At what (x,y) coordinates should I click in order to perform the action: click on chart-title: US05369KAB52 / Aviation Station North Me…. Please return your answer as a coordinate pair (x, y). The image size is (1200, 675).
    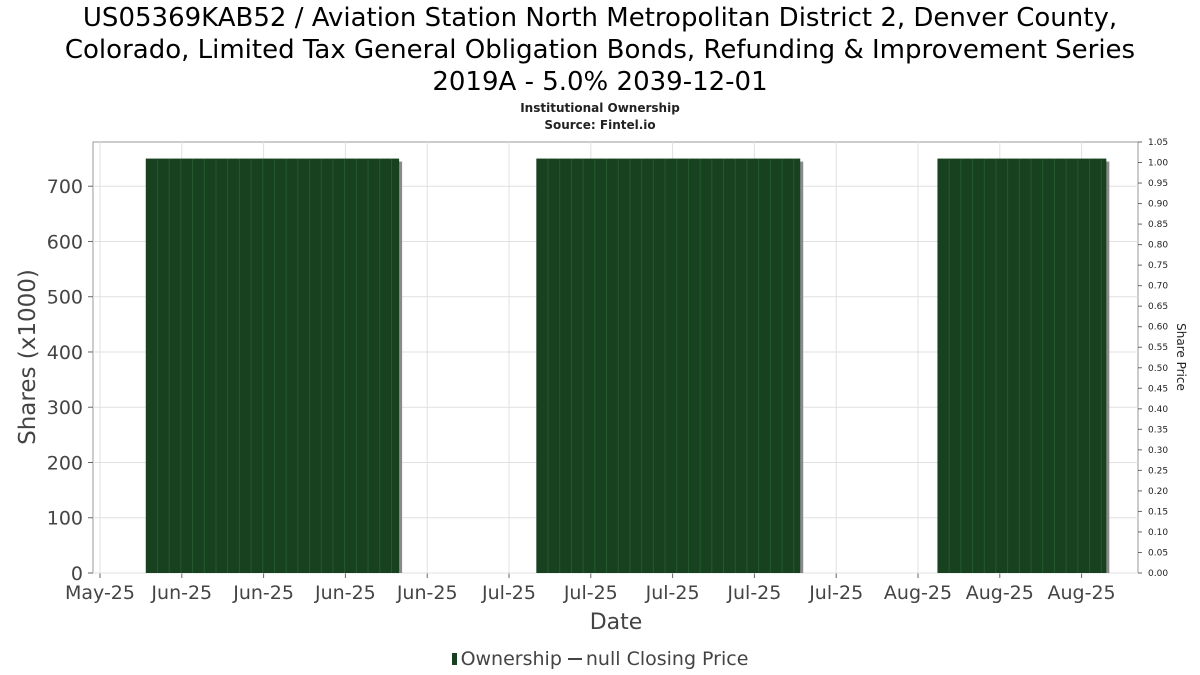
    Looking at the image, I should click on (600, 50).